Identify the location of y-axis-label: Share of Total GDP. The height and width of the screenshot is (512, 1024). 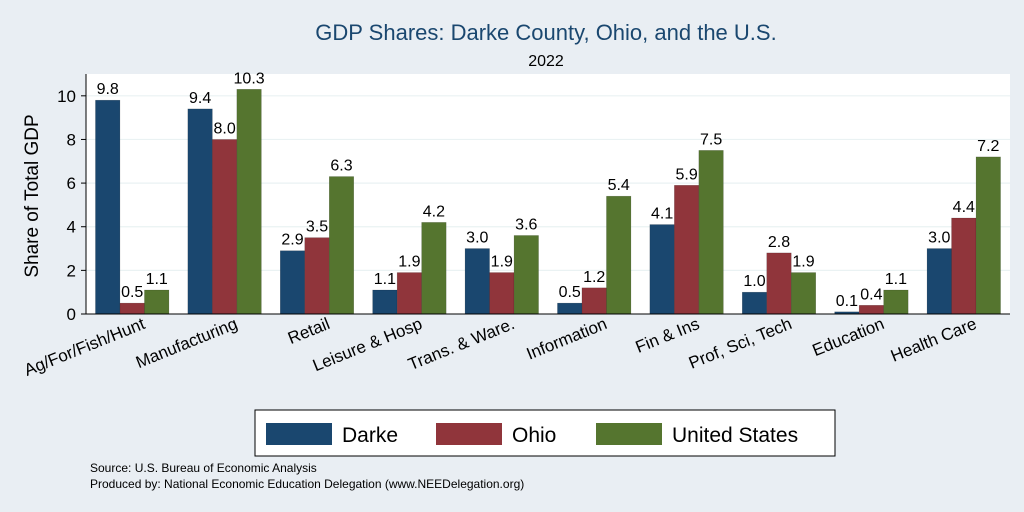
(32, 195).